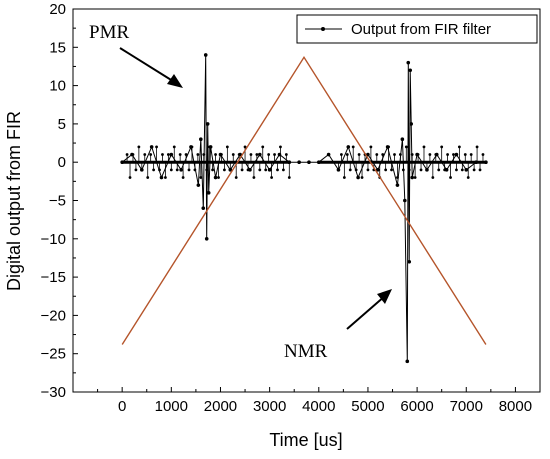  What do you see at coordinates (57, 201) in the screenshot?
I see `y-tick-label: −5` at bounding box center [57, 201].